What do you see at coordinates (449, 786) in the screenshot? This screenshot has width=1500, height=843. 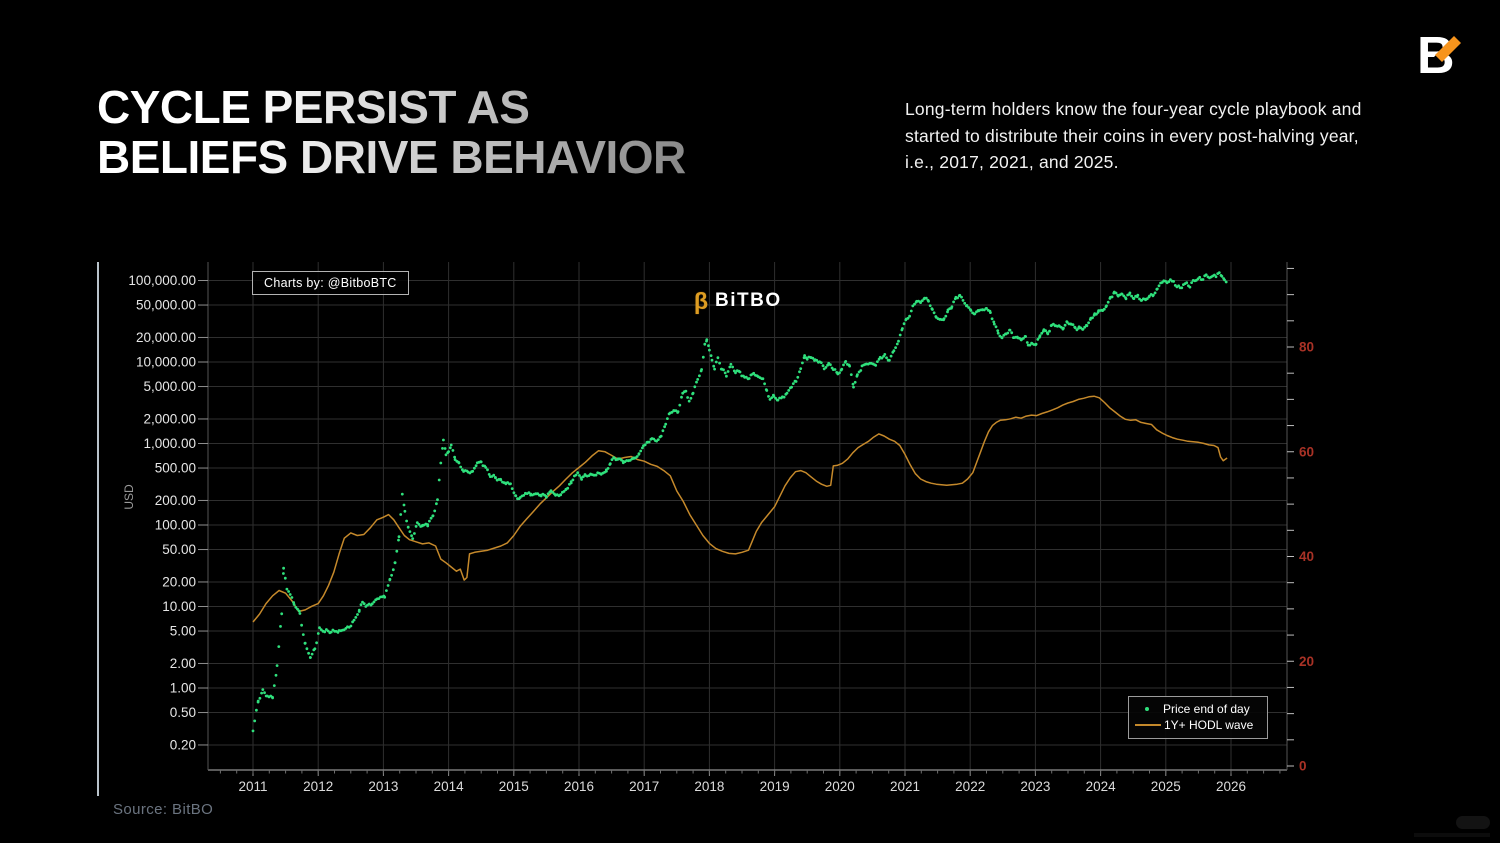 I see `svg-text: 2014` at bounding box center [449, 786].